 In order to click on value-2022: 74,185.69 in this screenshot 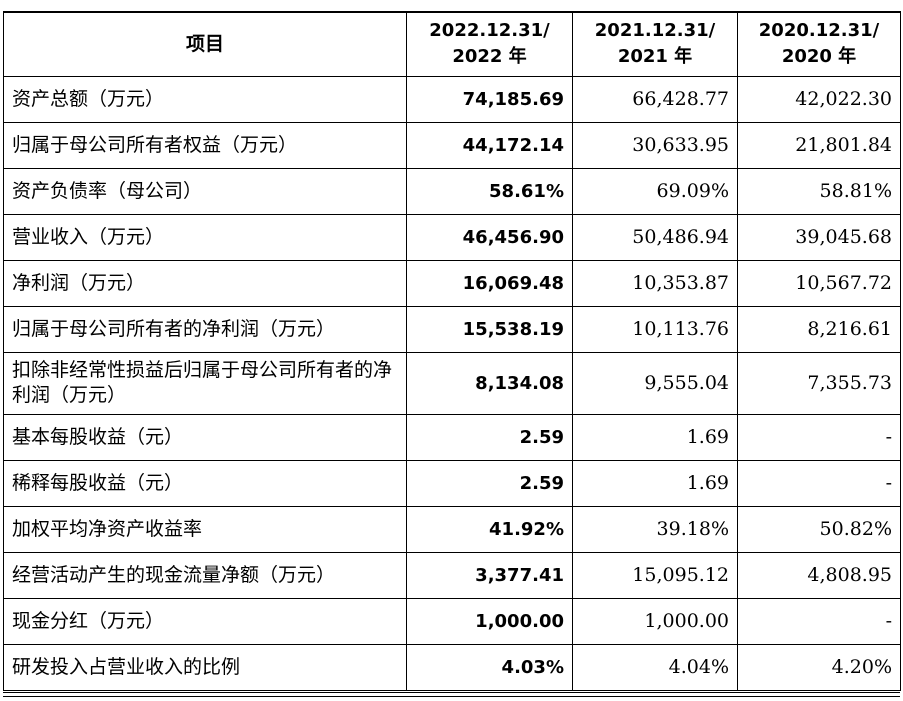, I will do `click(489, 99)`.